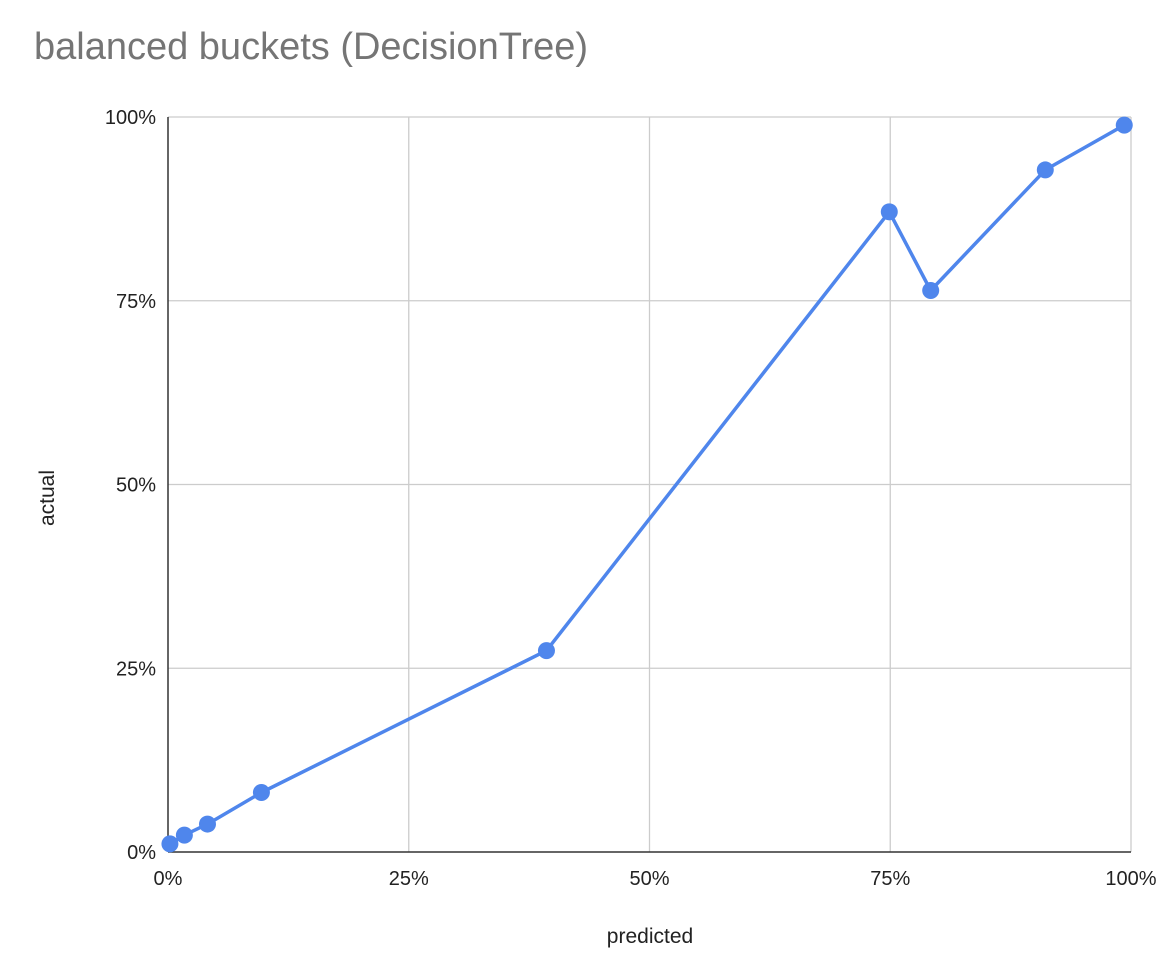 This screenshot has height=972, width=1176. I want to click on chart-title: balanced buckets (DecisionTree), so click(311, 47).